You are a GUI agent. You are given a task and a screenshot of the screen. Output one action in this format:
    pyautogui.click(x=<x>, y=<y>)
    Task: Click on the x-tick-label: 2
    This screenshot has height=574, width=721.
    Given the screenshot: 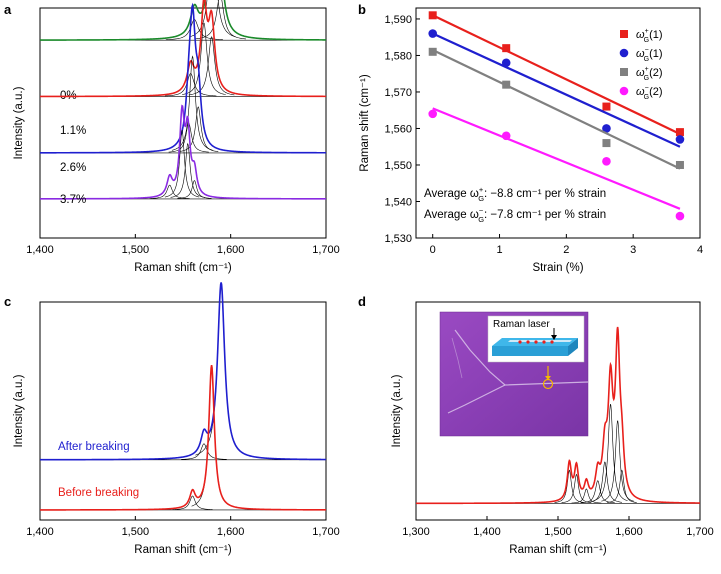 What is the action you would take?
    pyautogui.click(x=566, y=250)
    